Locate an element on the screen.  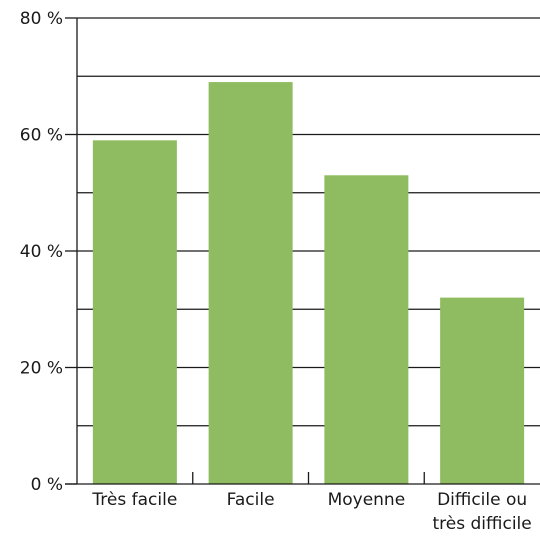
y-tick-labels: 0 % 20 % 40 % 60 % 80 % is located at coordinates (41, 252).